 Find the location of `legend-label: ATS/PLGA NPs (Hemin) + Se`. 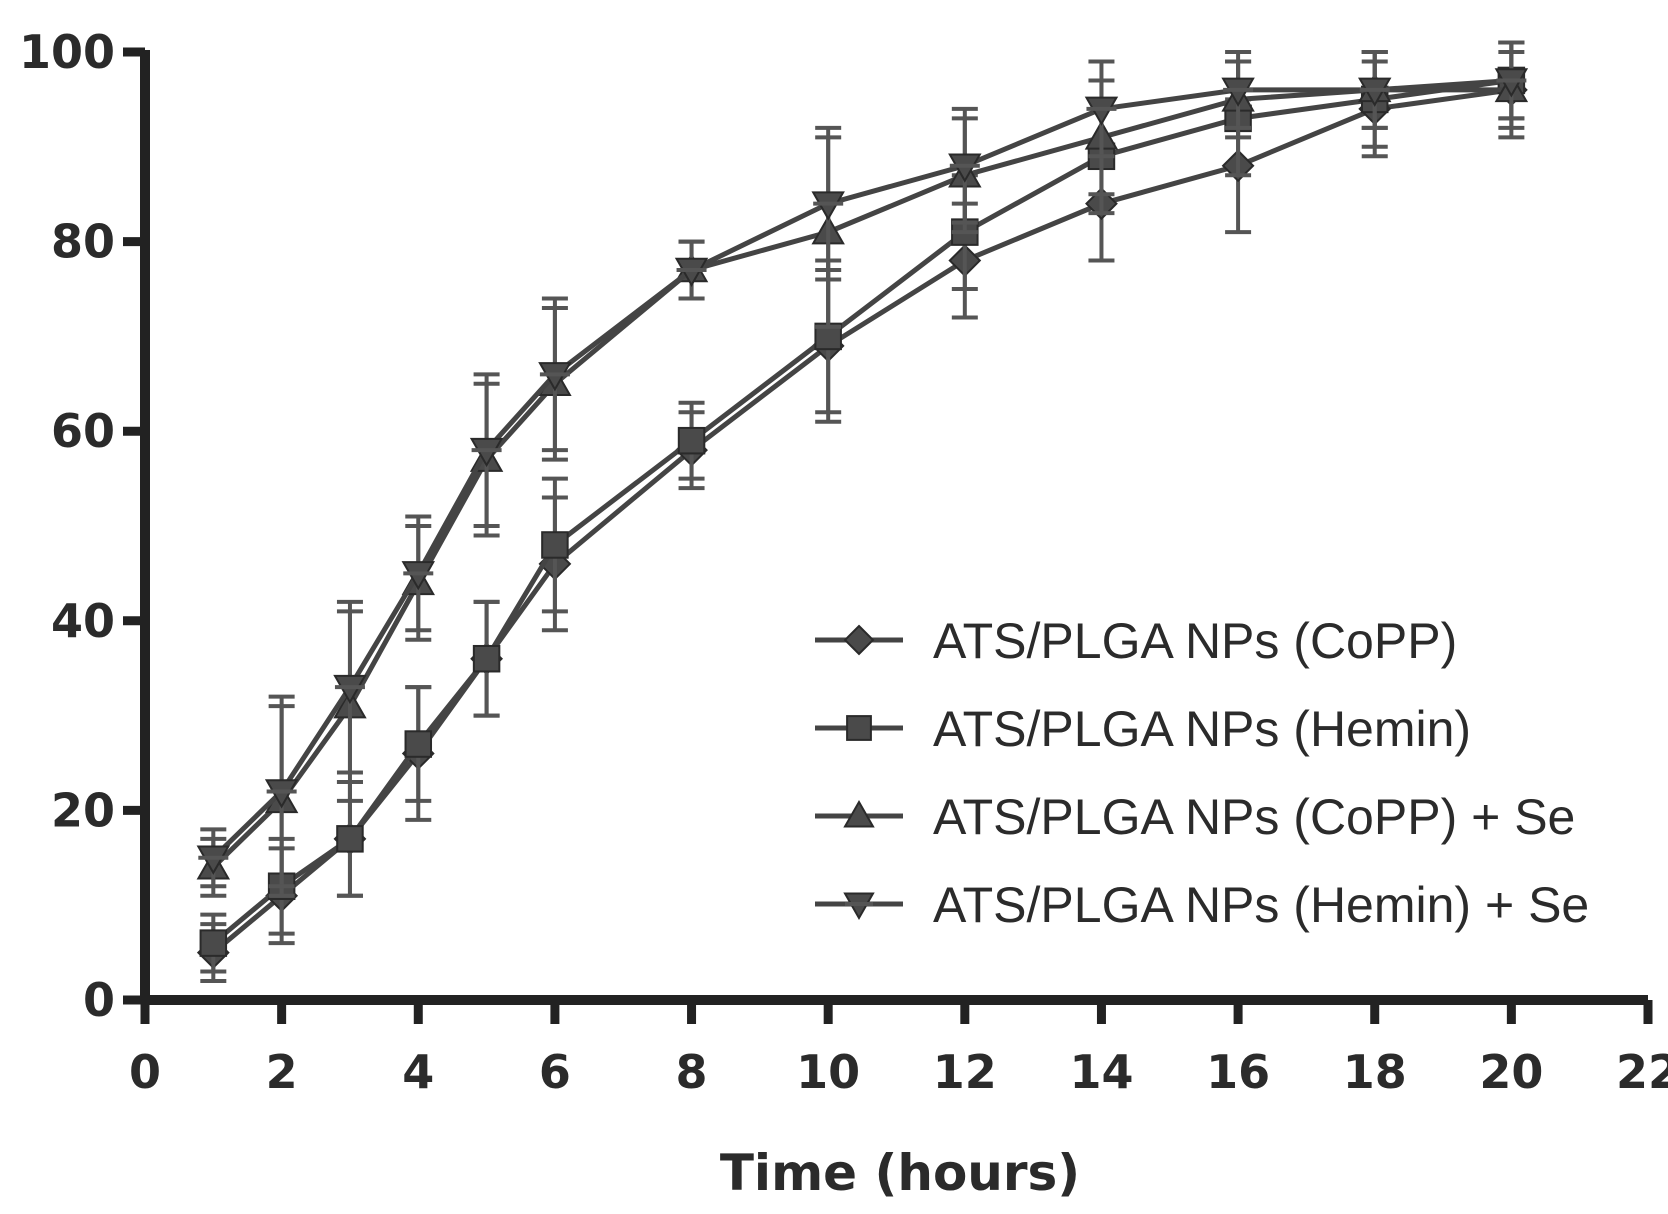

legend-label: ATS/PLGA NPs (Hemin) + Se is located at coordinates (1261, 905).